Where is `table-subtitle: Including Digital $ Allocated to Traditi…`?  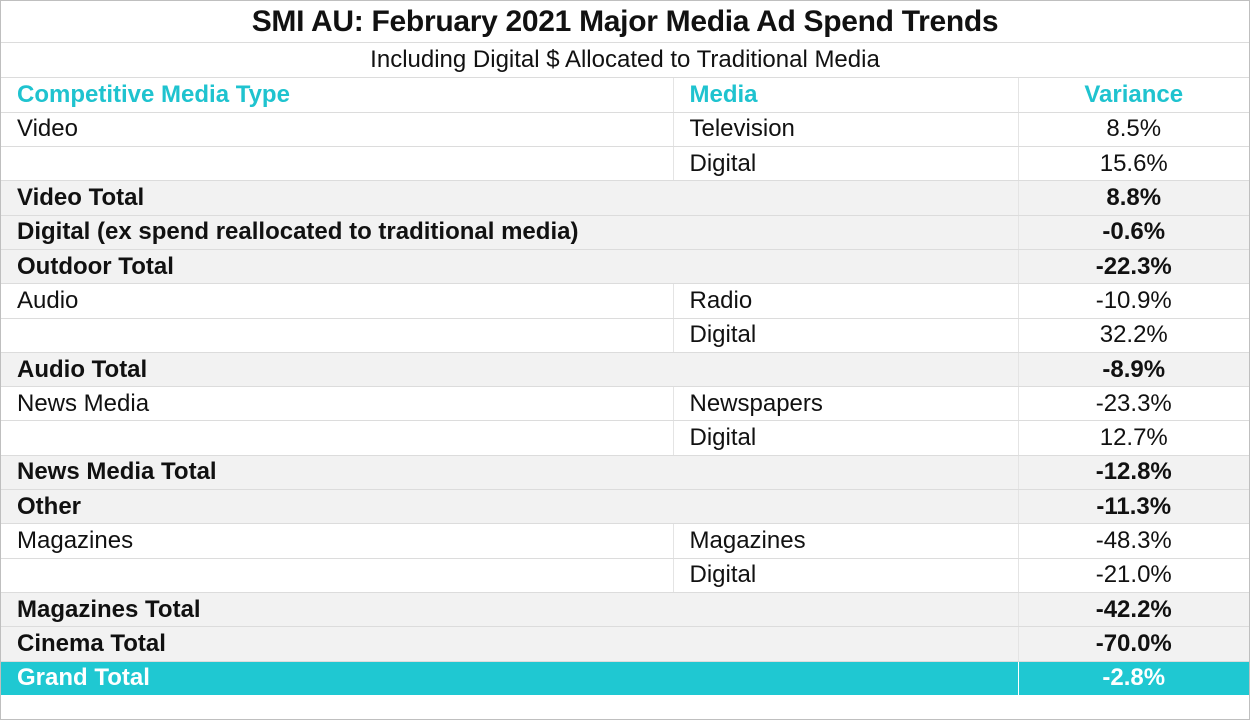 table-subtitle: Including Digital $ Allocated to Traditi… is located at coordinates (625, 60).